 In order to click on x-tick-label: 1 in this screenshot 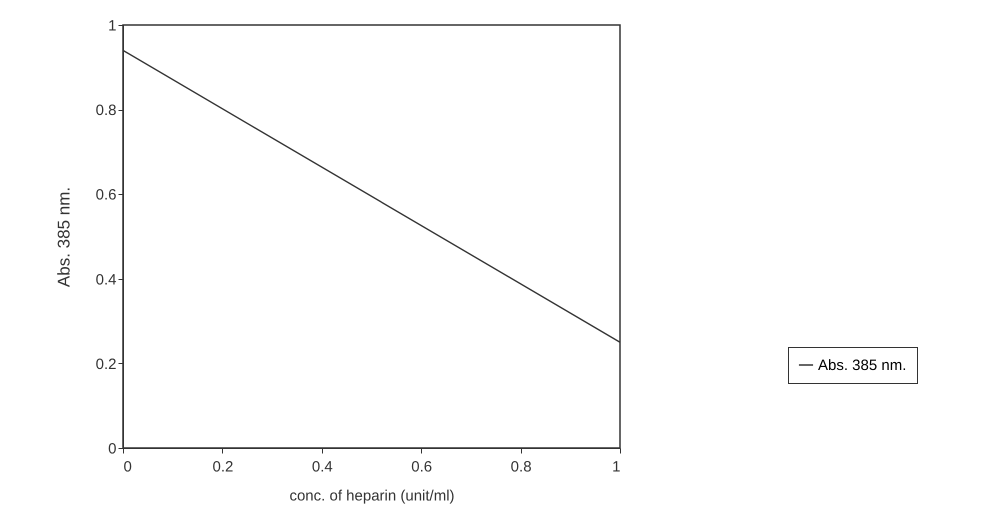, I will do `click(616, 467)`.